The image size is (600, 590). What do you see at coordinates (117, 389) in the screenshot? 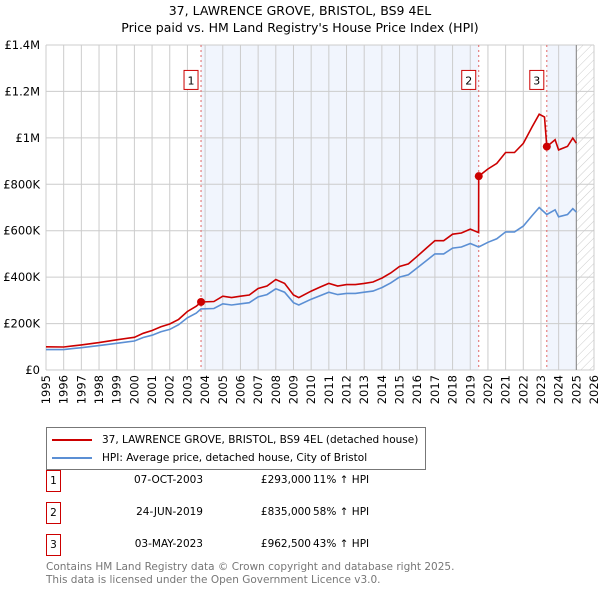
I see `x-tick-label: 1999` at bounding box center [117, 389].